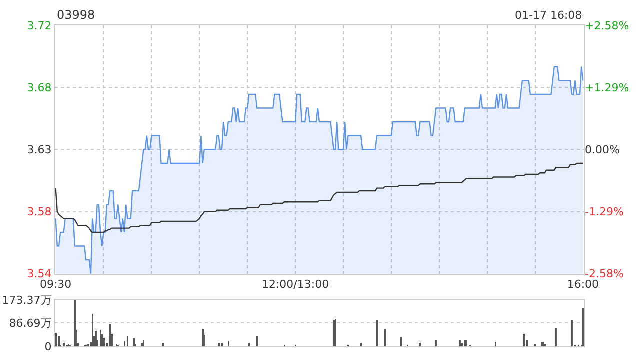  What do you see at coordinates (602, 150) in the screenshot?
I see `y2-tick-label: 0.00%` at bounding box center [602, 150].